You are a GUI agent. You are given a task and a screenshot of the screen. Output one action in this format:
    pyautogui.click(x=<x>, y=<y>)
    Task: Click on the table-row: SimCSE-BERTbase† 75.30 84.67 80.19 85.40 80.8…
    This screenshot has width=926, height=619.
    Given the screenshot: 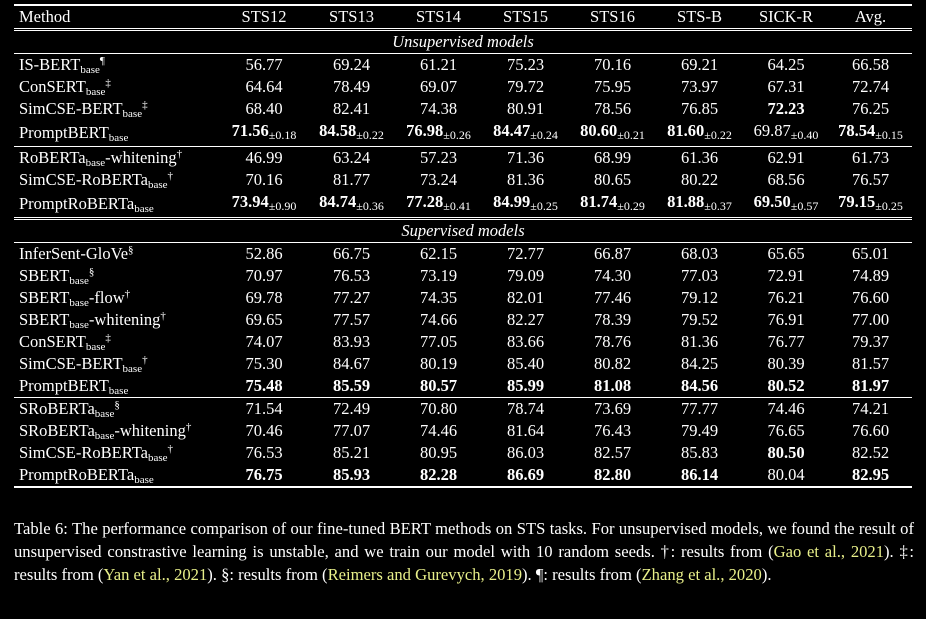 What is the action you would take?
    pyautogui.click(x=463, y=364)
    